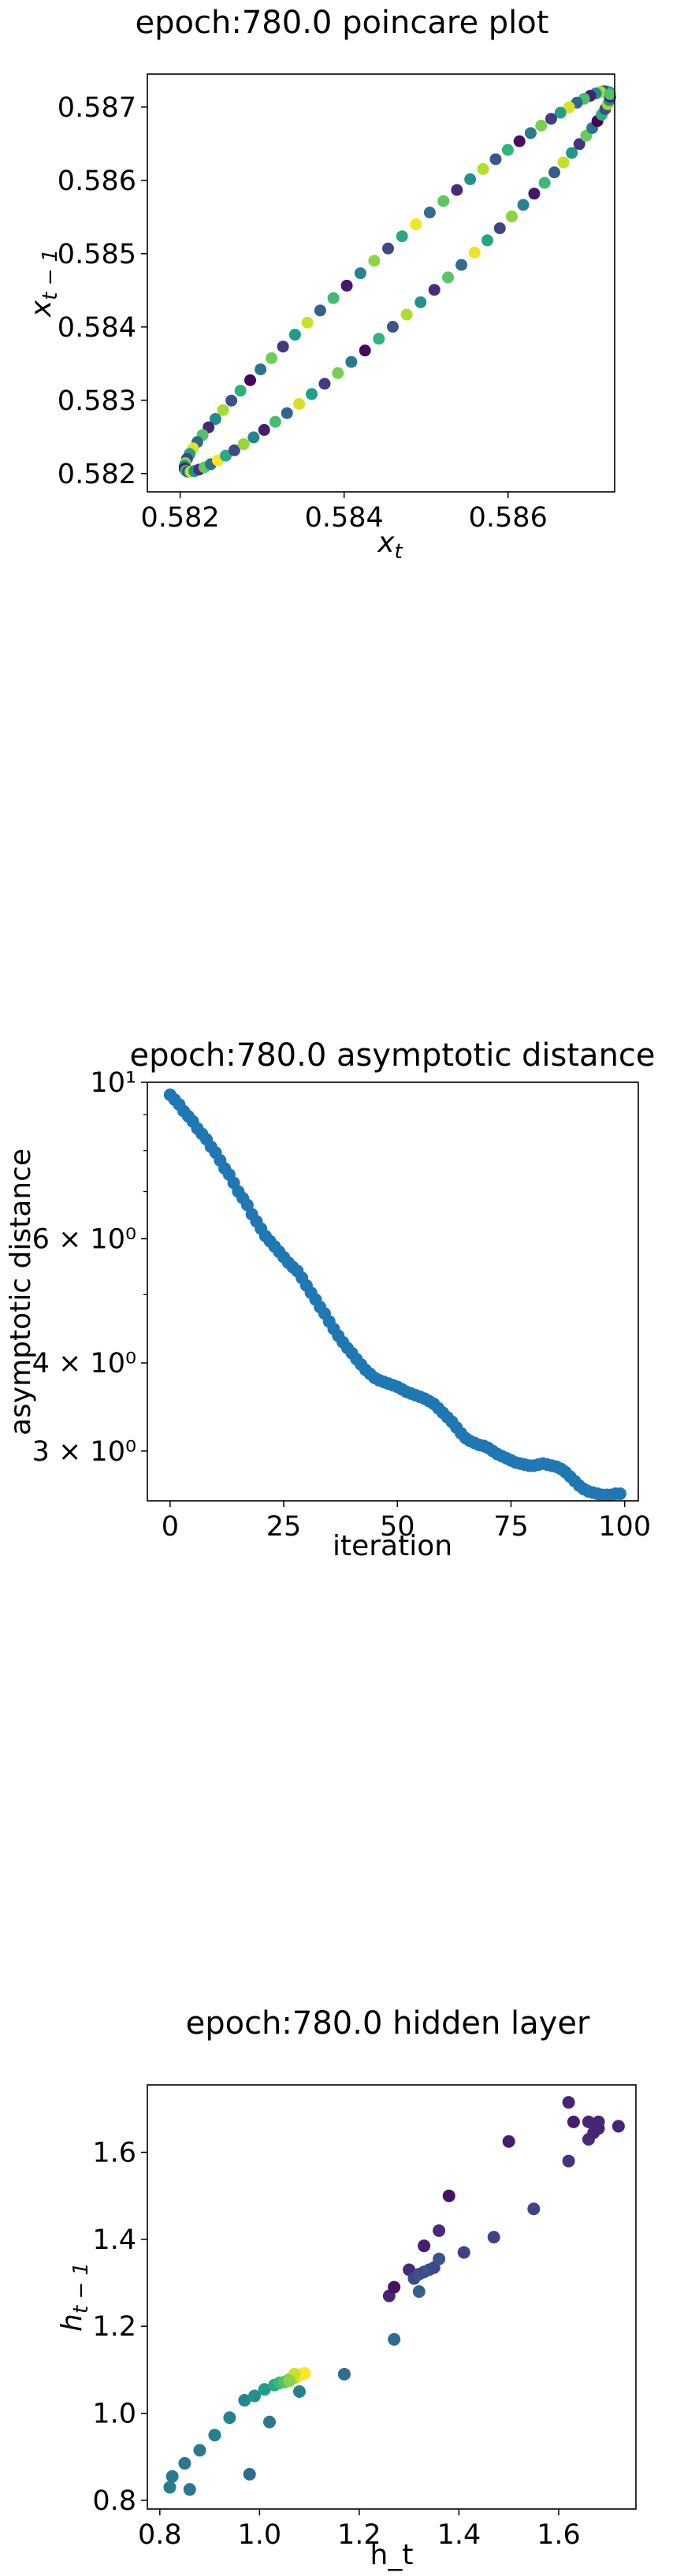 The image size is (684, 2576). I want to click on x-tick-label: 0, so click(171, 1527).